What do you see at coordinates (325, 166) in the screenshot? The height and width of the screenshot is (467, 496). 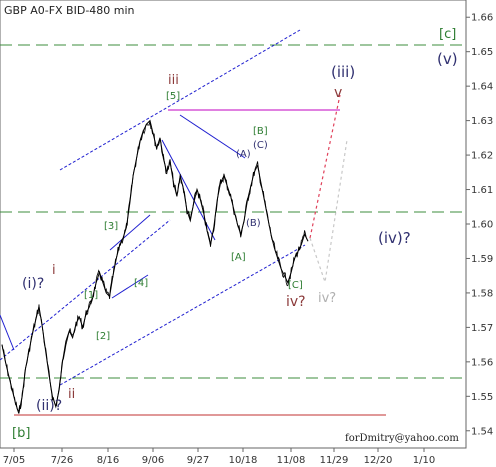 I see `forecast-main` at bounding box center [325, 166].